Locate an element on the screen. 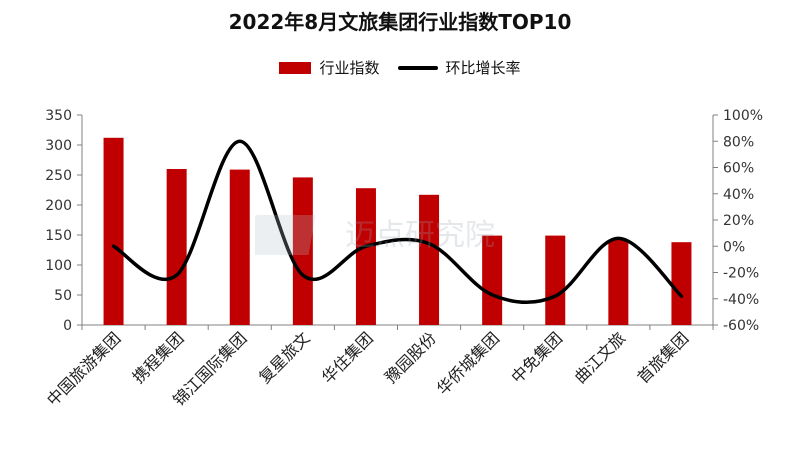 The height and width of the screenshot is (459, 800). right-tick-label: 60% is located at coordinates (738, 169).